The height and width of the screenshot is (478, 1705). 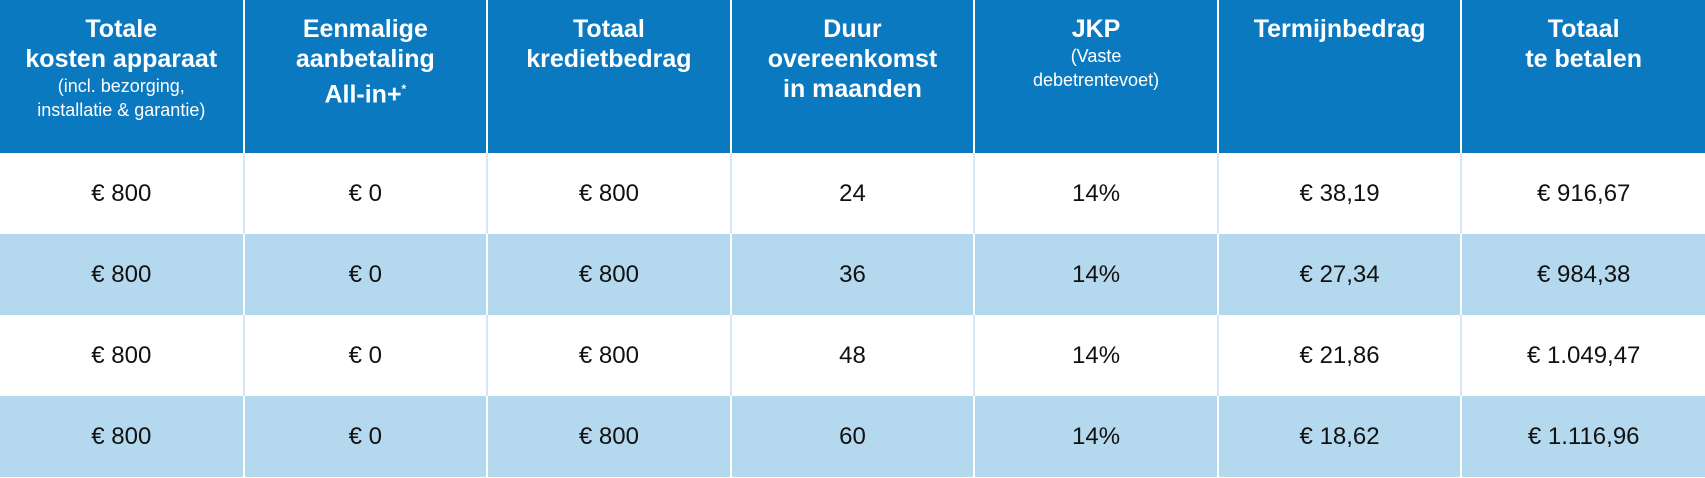 I want to click on header-title: overeenkomst, so click(x=852, y=59).